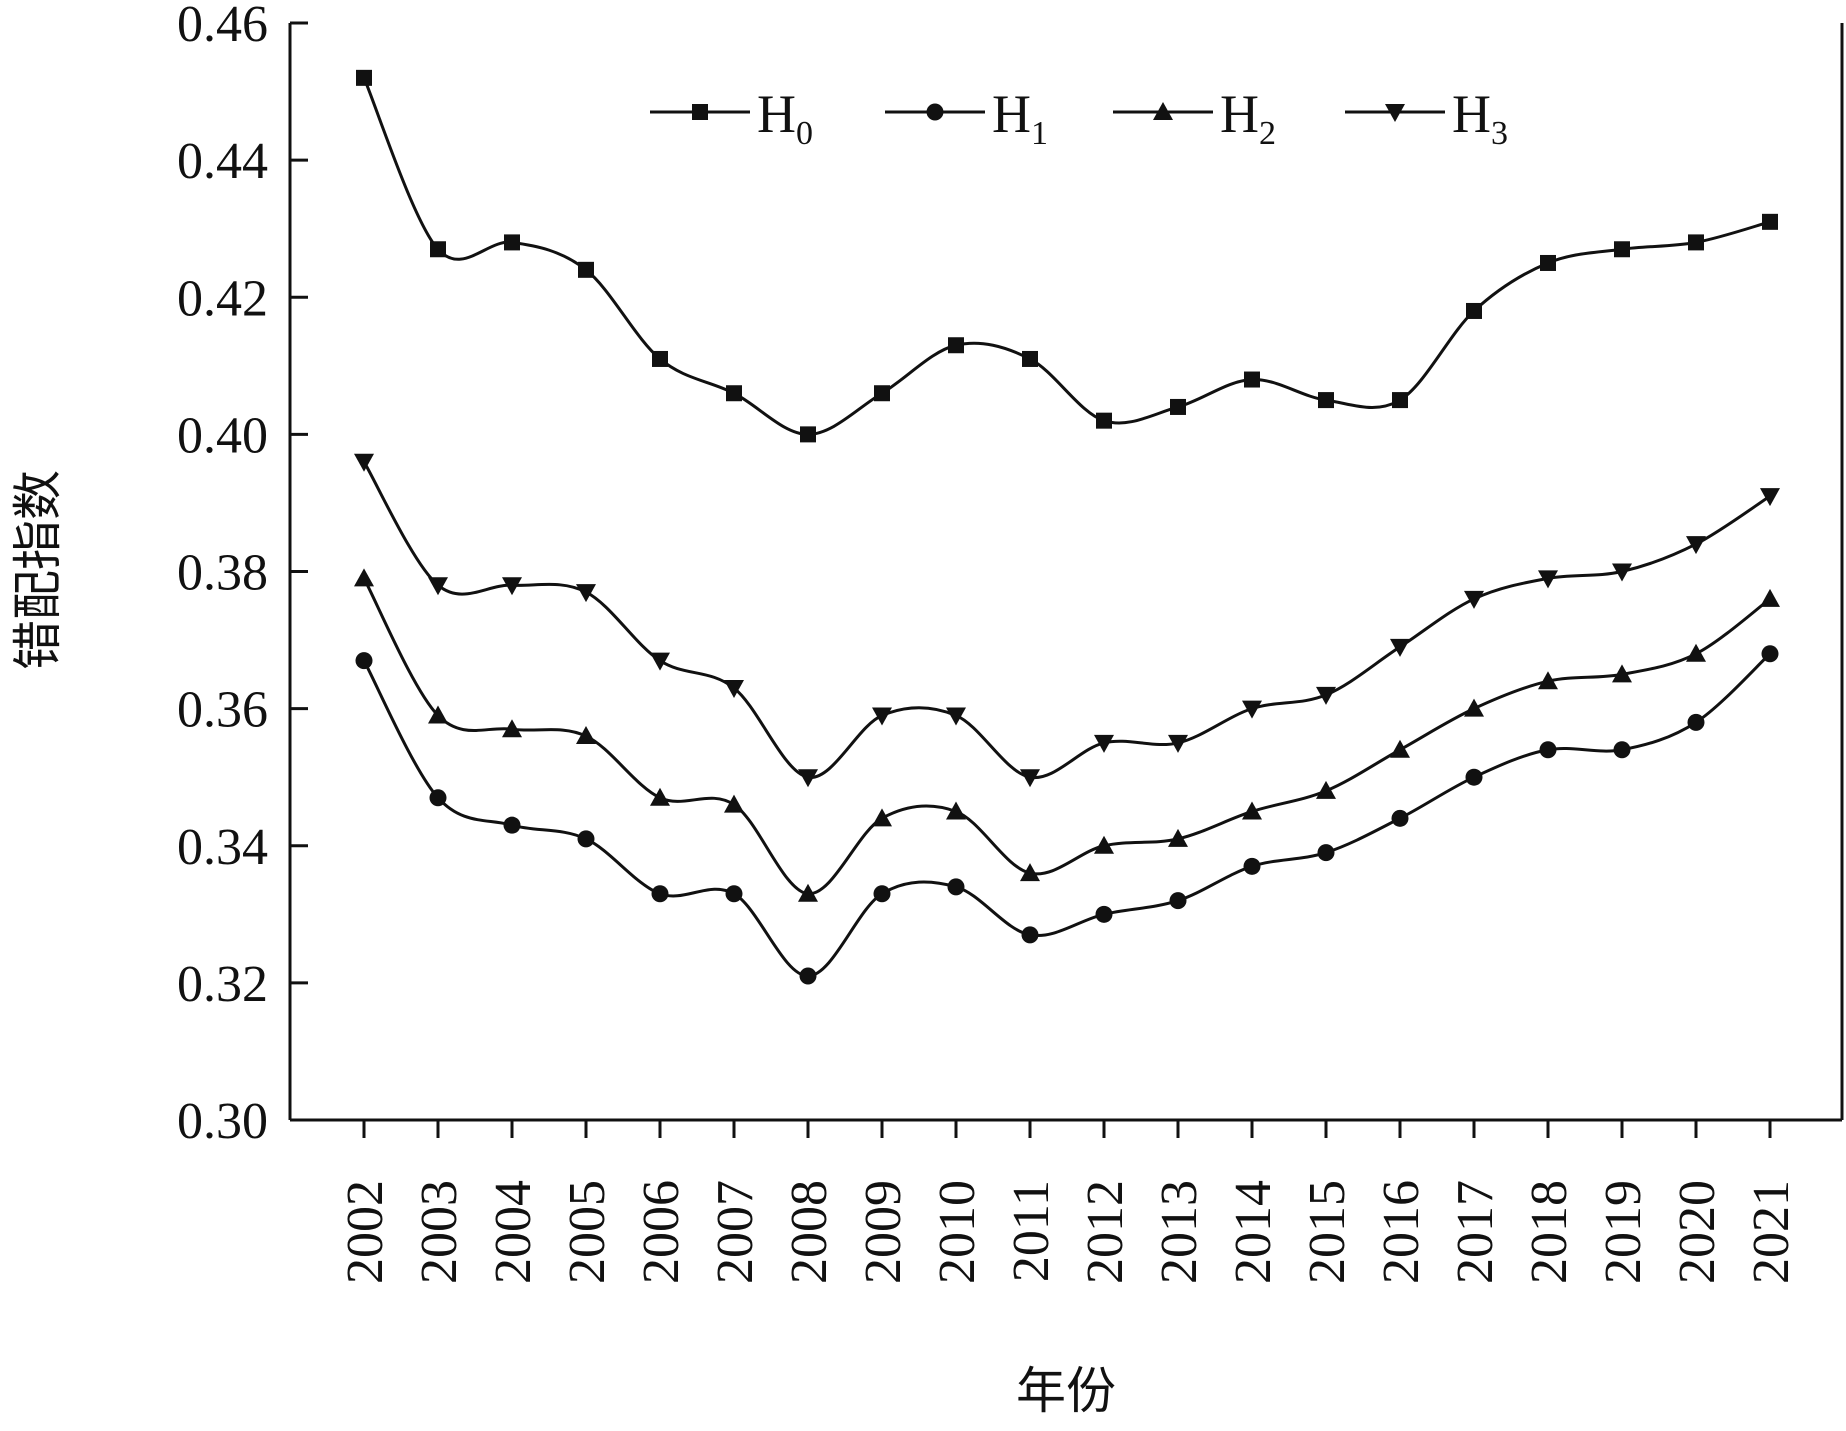 This screenshot has width=1846, height=1431. What do you see at coordinates (1475, 1232) in the screenshot?
I see `x-tick-label: 2017` at bounding box center [1475, 1232].